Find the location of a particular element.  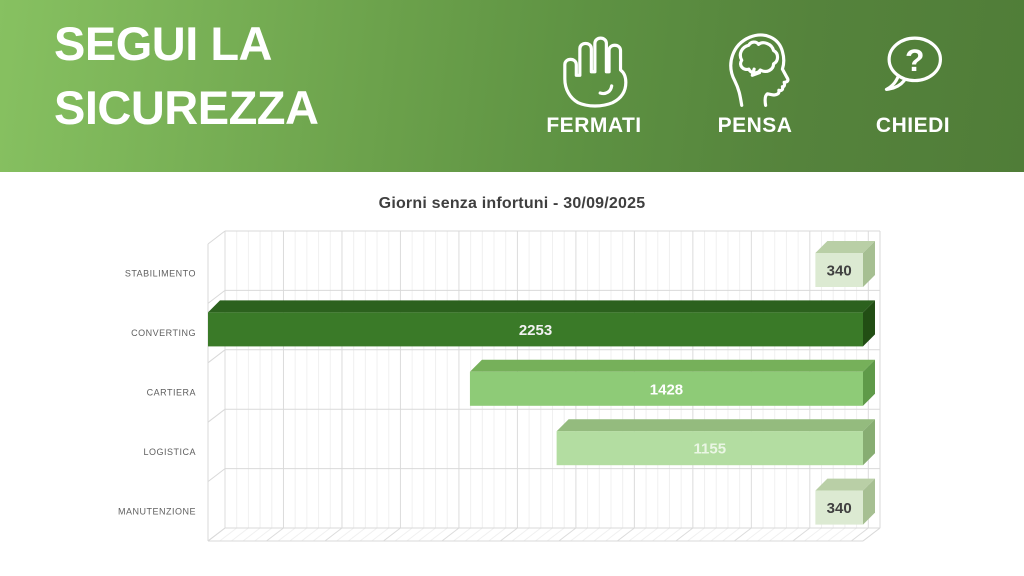

bar-value-label: 2253 is located at coordinates (535, 330).